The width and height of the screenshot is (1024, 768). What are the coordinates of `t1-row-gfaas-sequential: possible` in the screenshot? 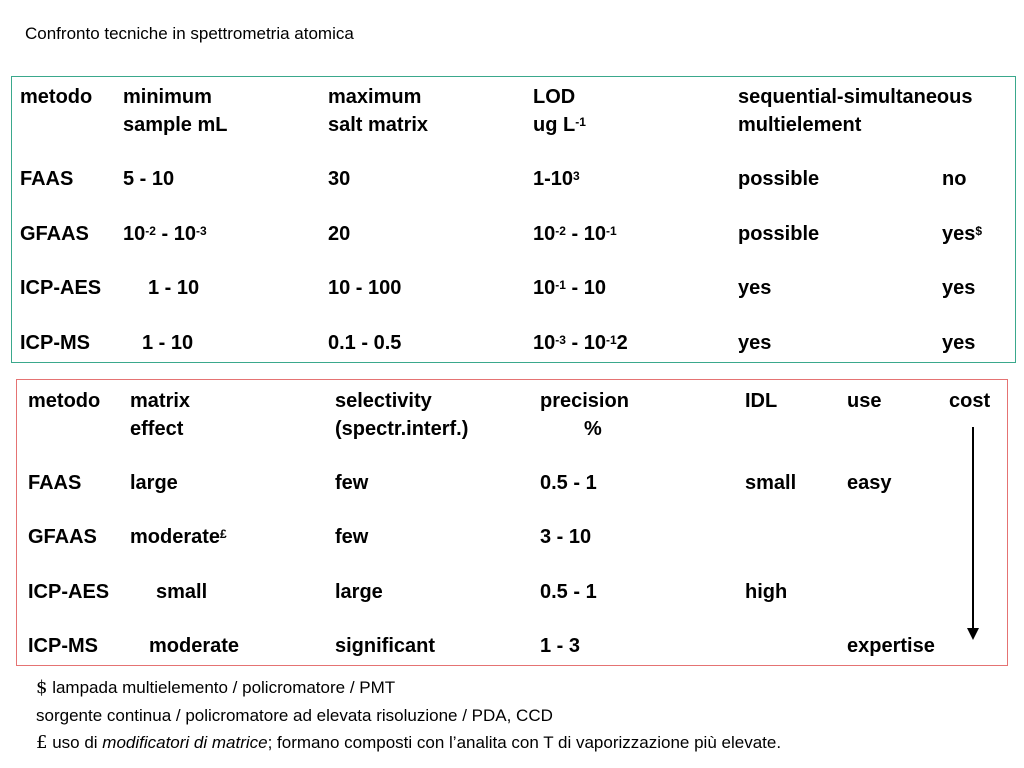 It's located at (779, 234).